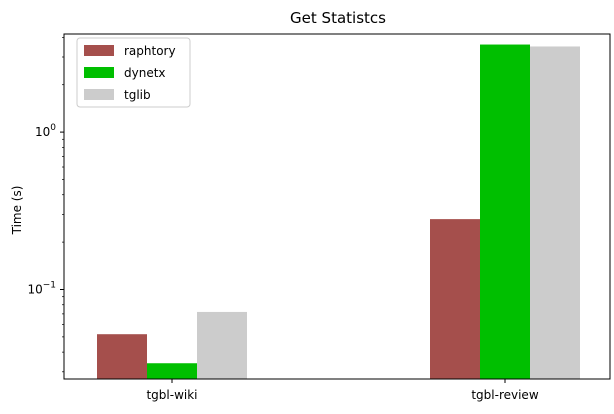 This screenshot has height=414, width=614. What do you see at coordinates (222, 345) in the screenshot?
I see `bar-tglib-tgbl-wiki` at bounding box center [222, 345].